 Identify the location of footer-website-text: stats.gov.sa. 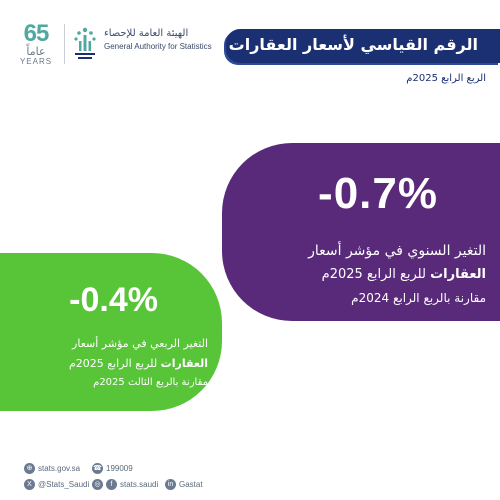
(59, 468).